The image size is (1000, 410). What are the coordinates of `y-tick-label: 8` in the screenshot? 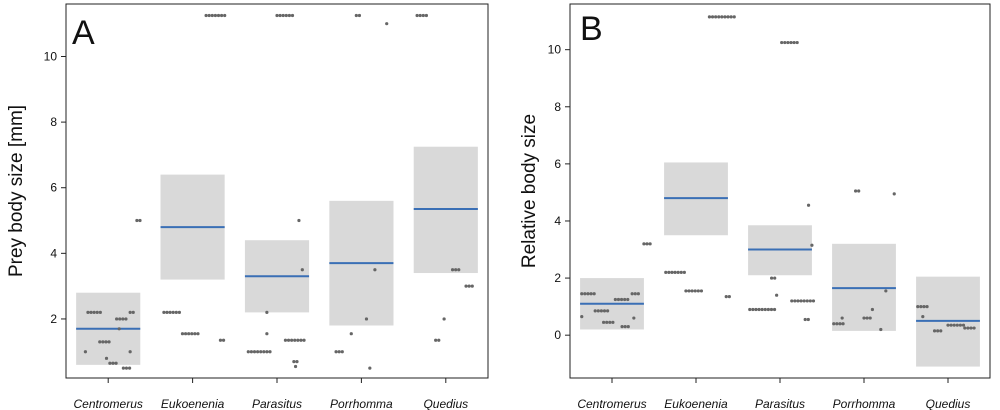 It's located at (53, 122).